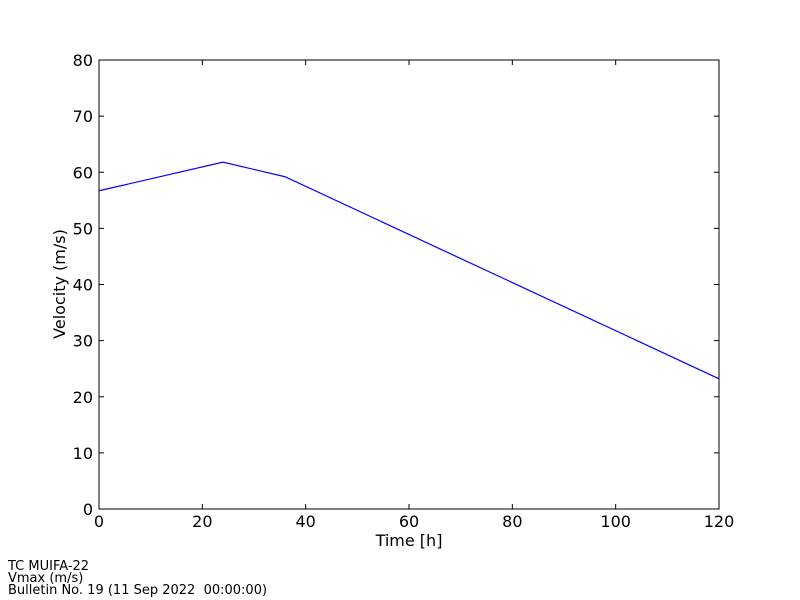 Image resolution: width=800 pixels, height=600 pixels. I want to click on y-tick-label: 0, so click(88, 509).